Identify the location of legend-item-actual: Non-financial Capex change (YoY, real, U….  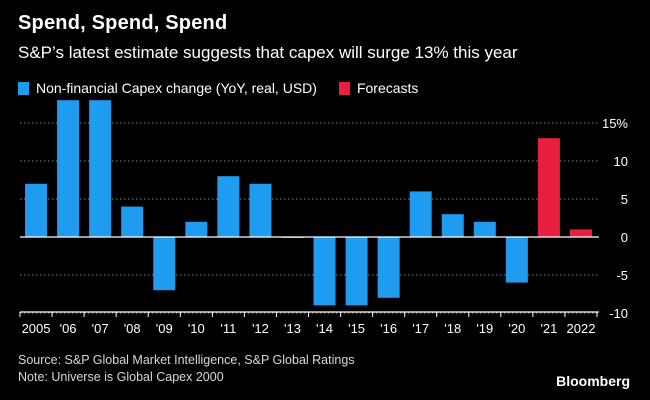
(167, 88).